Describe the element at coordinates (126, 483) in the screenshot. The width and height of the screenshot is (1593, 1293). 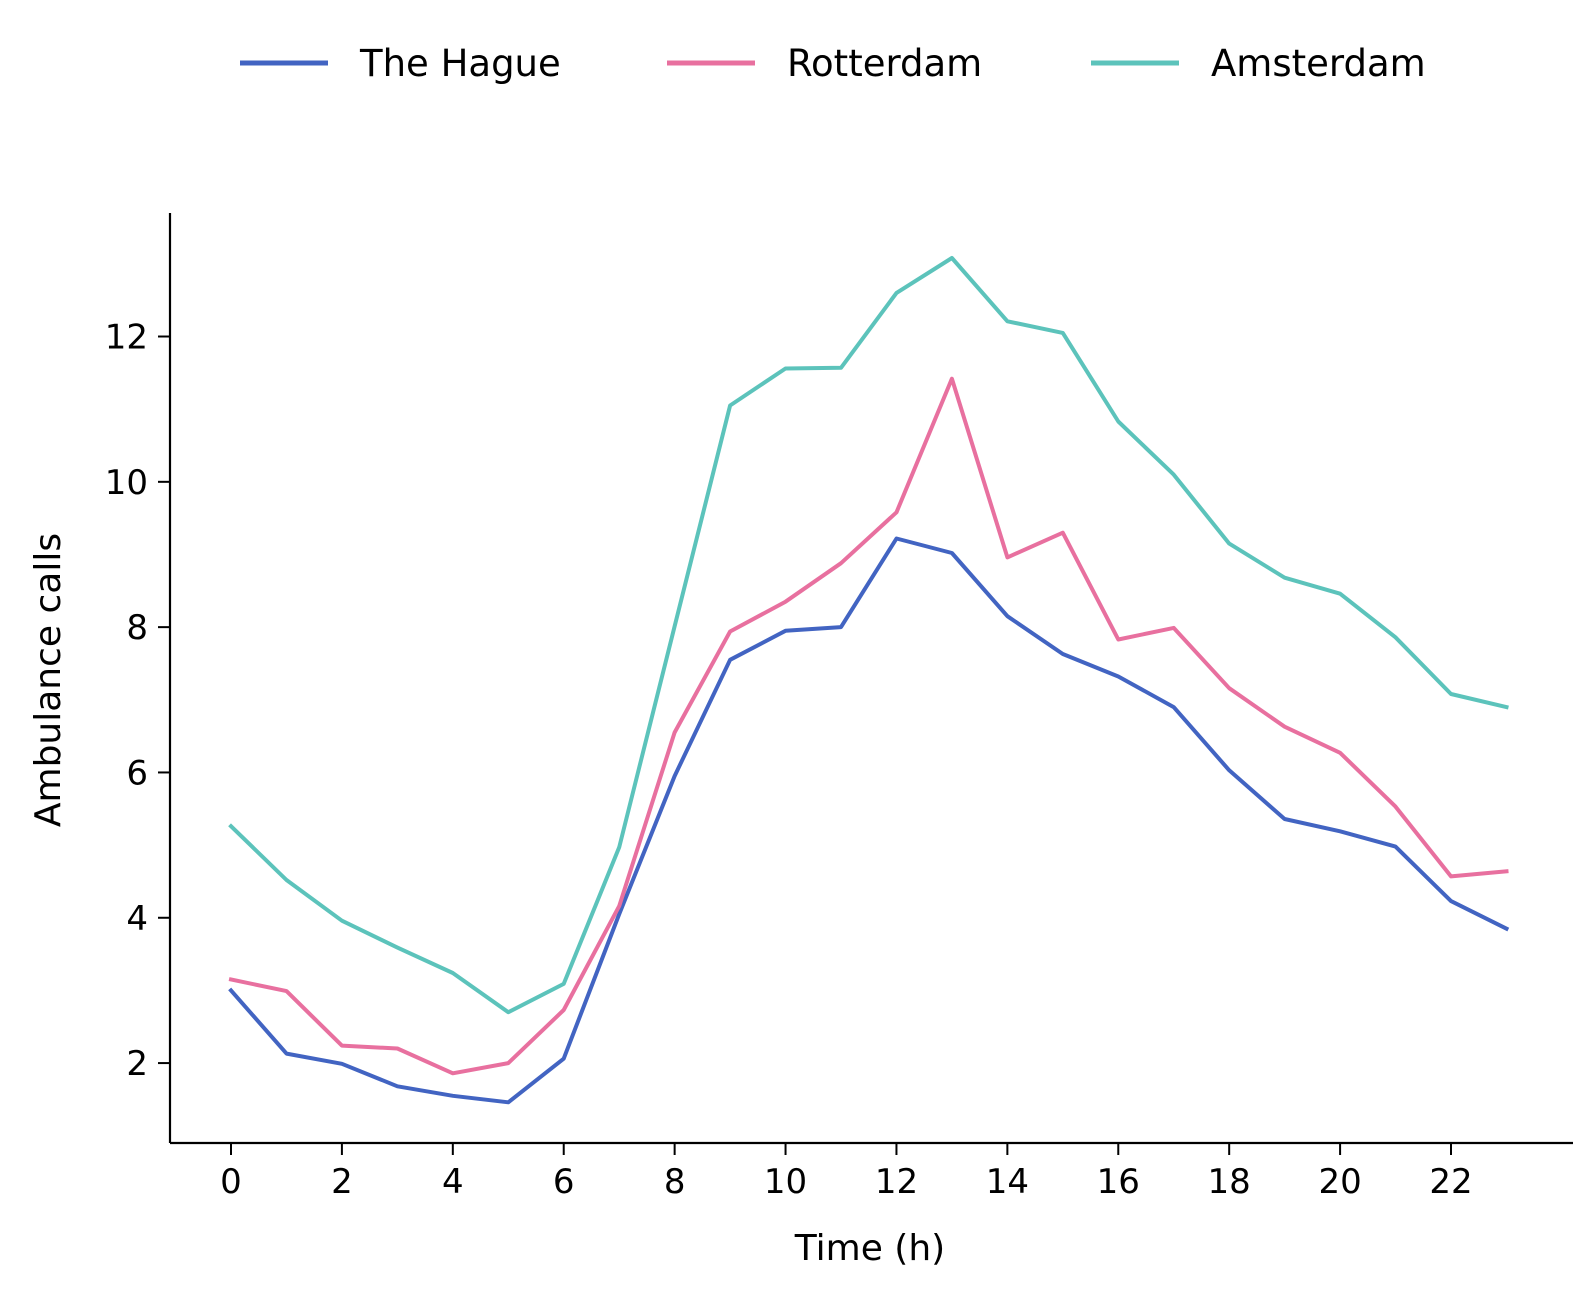
I see `y-tick-label: 10` at that location.